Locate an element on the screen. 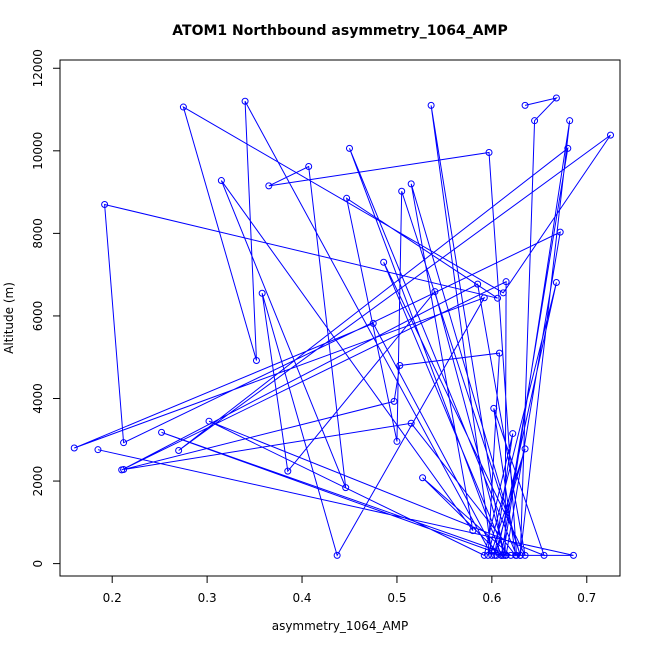 Image resolution: width=650 pixels, height=650 pixels. y-tick-label: 8000 is located at coordinates (38, 233).